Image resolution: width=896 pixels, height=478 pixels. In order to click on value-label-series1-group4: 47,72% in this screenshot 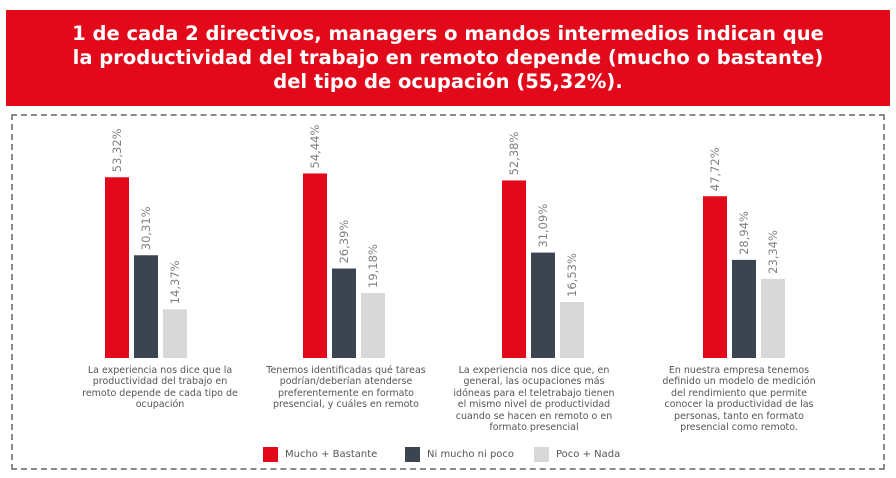, I will do `click(715, 169)`.